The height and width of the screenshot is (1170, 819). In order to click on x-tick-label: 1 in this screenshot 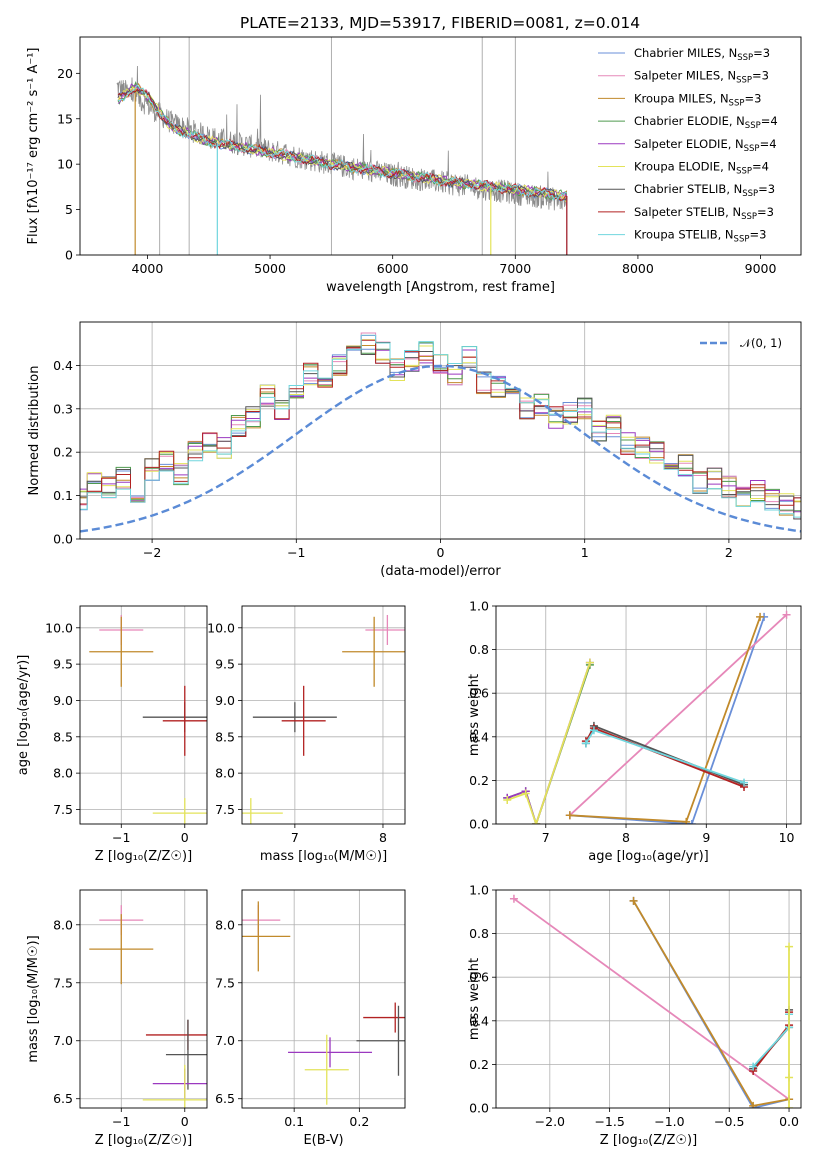, I will do `click(585, 552)`.